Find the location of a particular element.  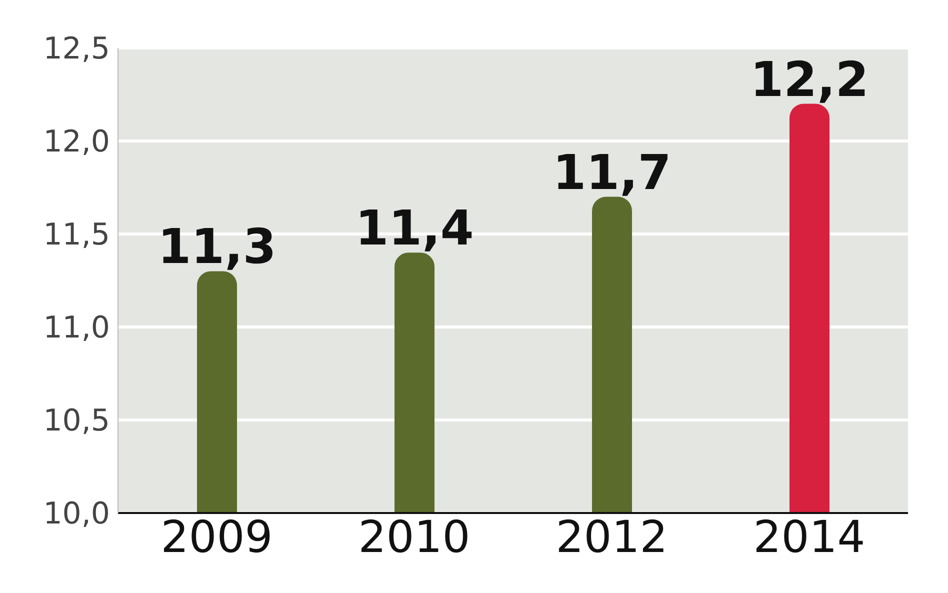

data-label: 11,7 is located at coordinates (612, 172).